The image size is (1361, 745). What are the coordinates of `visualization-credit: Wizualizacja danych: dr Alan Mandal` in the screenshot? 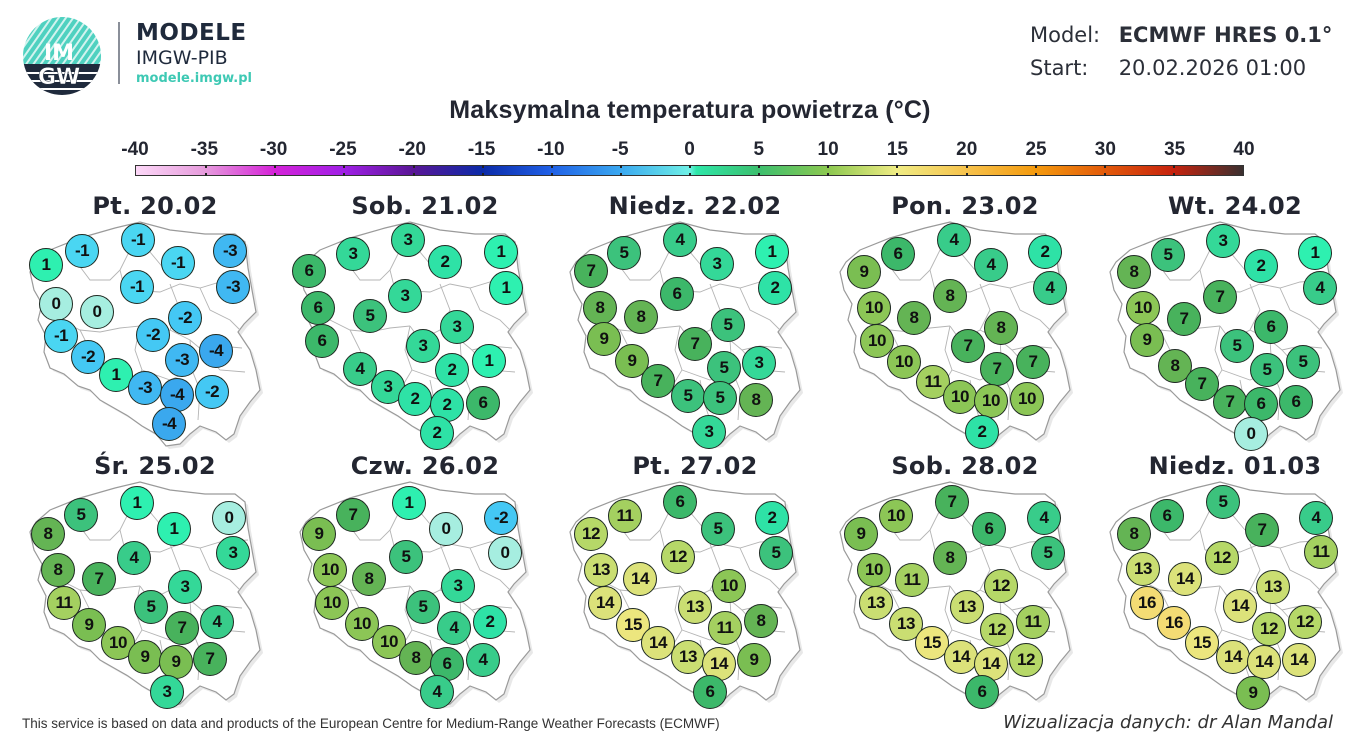 It's located at (1168, 722).